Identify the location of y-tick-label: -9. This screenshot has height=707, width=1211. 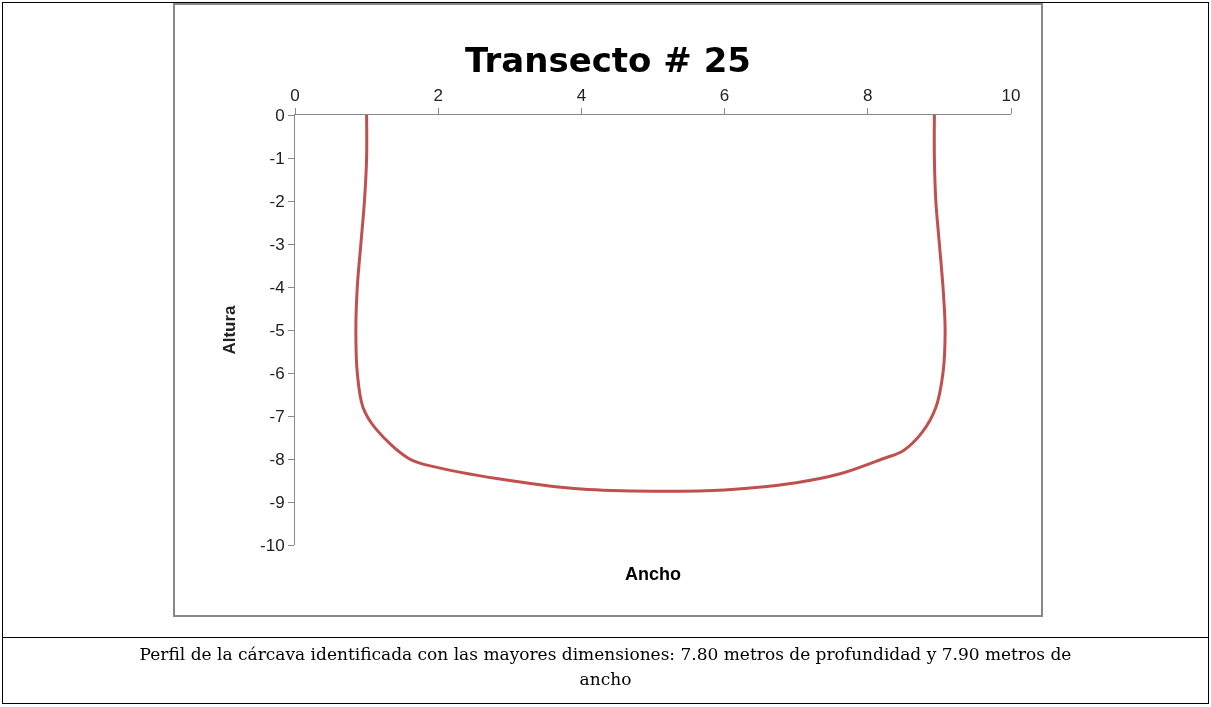
(277, 502).